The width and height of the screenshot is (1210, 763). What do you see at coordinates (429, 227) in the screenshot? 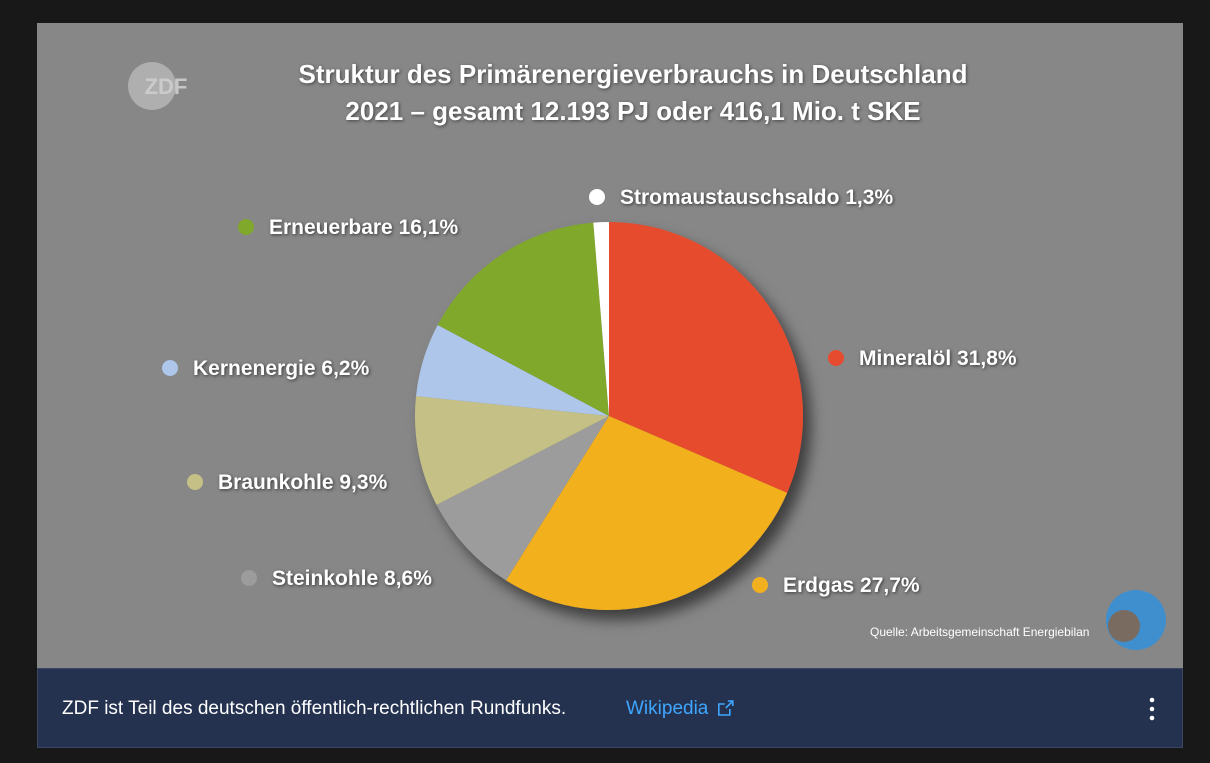
I see `value-label: 16,1%` at bounding box center [429, 227].